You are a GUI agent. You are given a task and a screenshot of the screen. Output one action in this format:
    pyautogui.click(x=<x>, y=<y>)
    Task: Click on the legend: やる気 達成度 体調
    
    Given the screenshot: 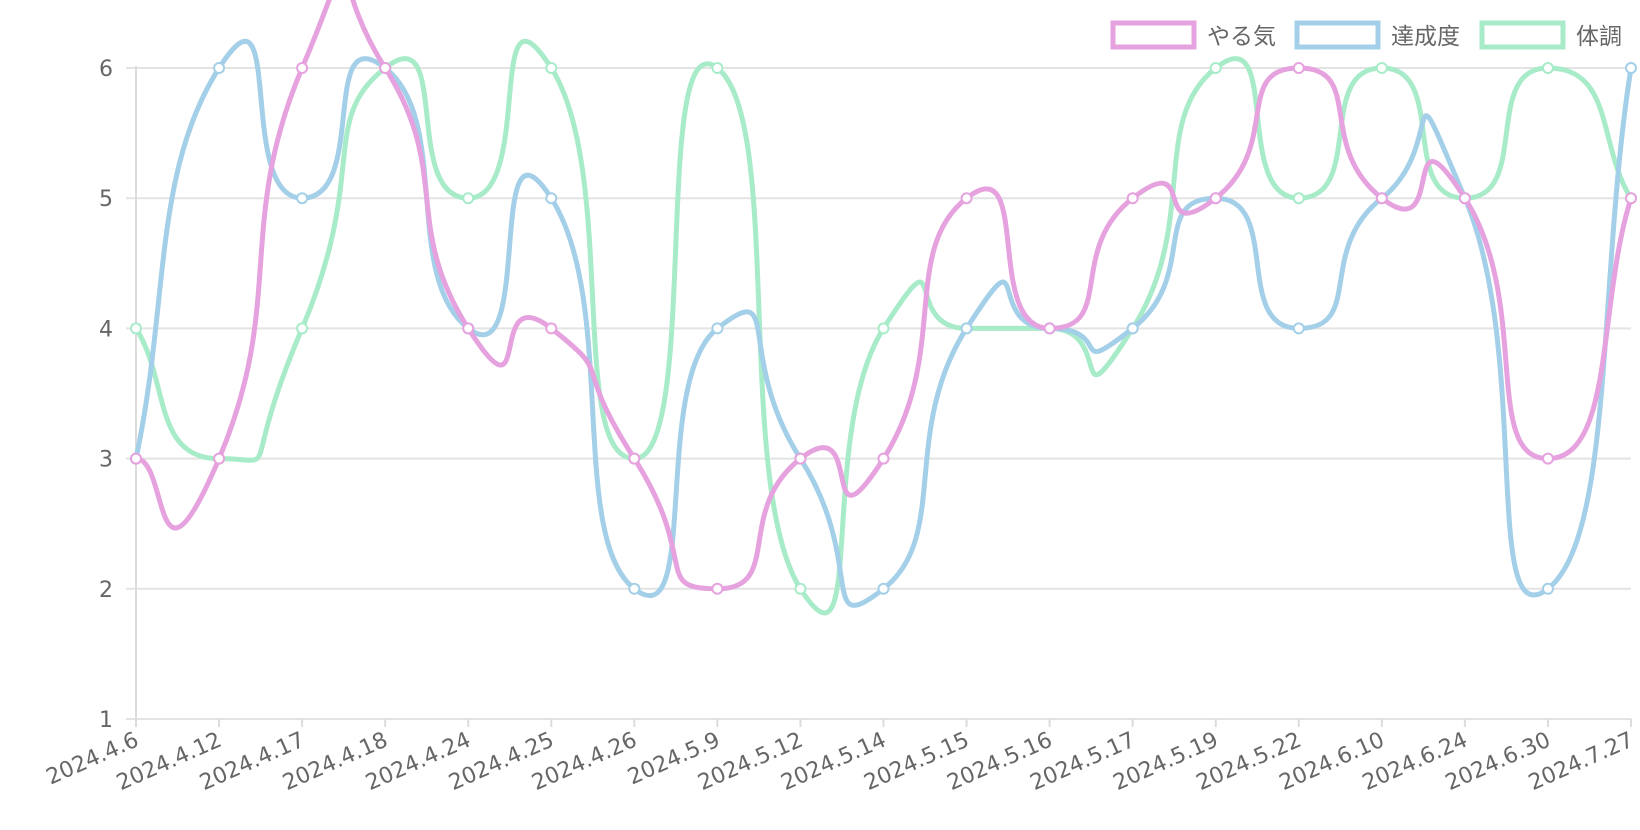 What is the action you would take?
    pyautogui.click(x=1366, y=35)
    